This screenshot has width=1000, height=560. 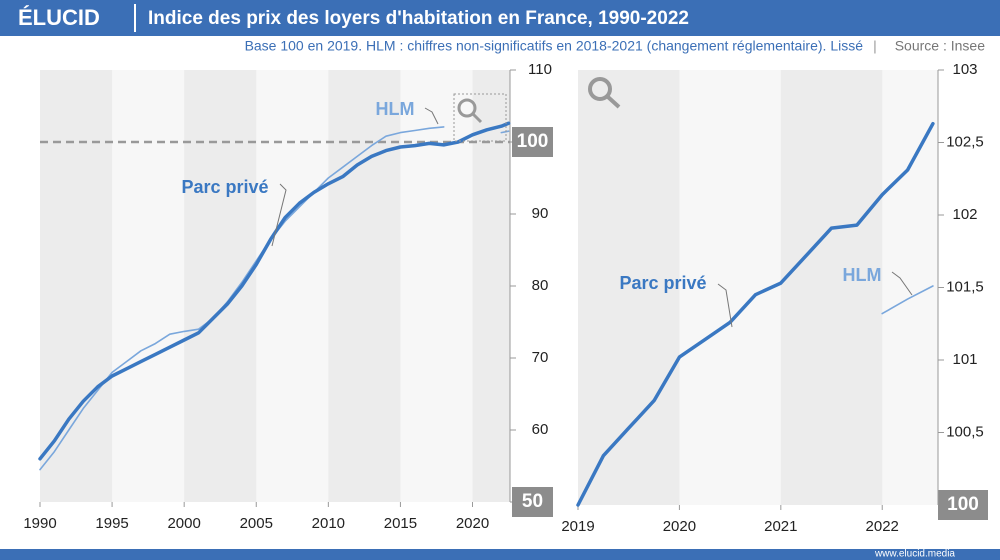 What do you see at coordinates (183, 523) in the screenshot?
I see `x-tick-label: 2000` at bounding box center [183, 523].